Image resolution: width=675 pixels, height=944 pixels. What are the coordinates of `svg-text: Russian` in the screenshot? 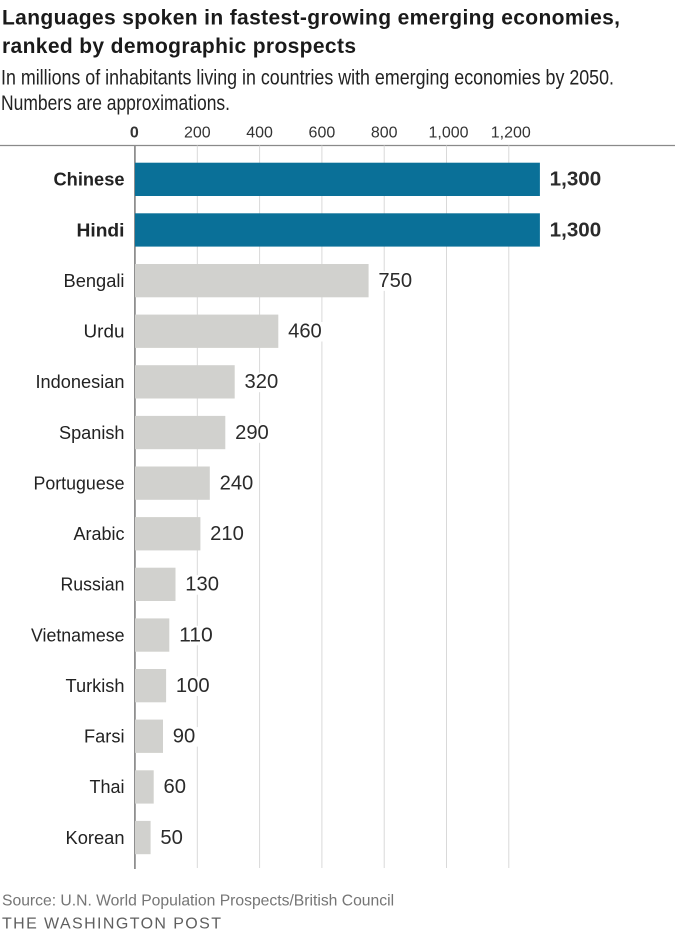 It's located at (93, 584).